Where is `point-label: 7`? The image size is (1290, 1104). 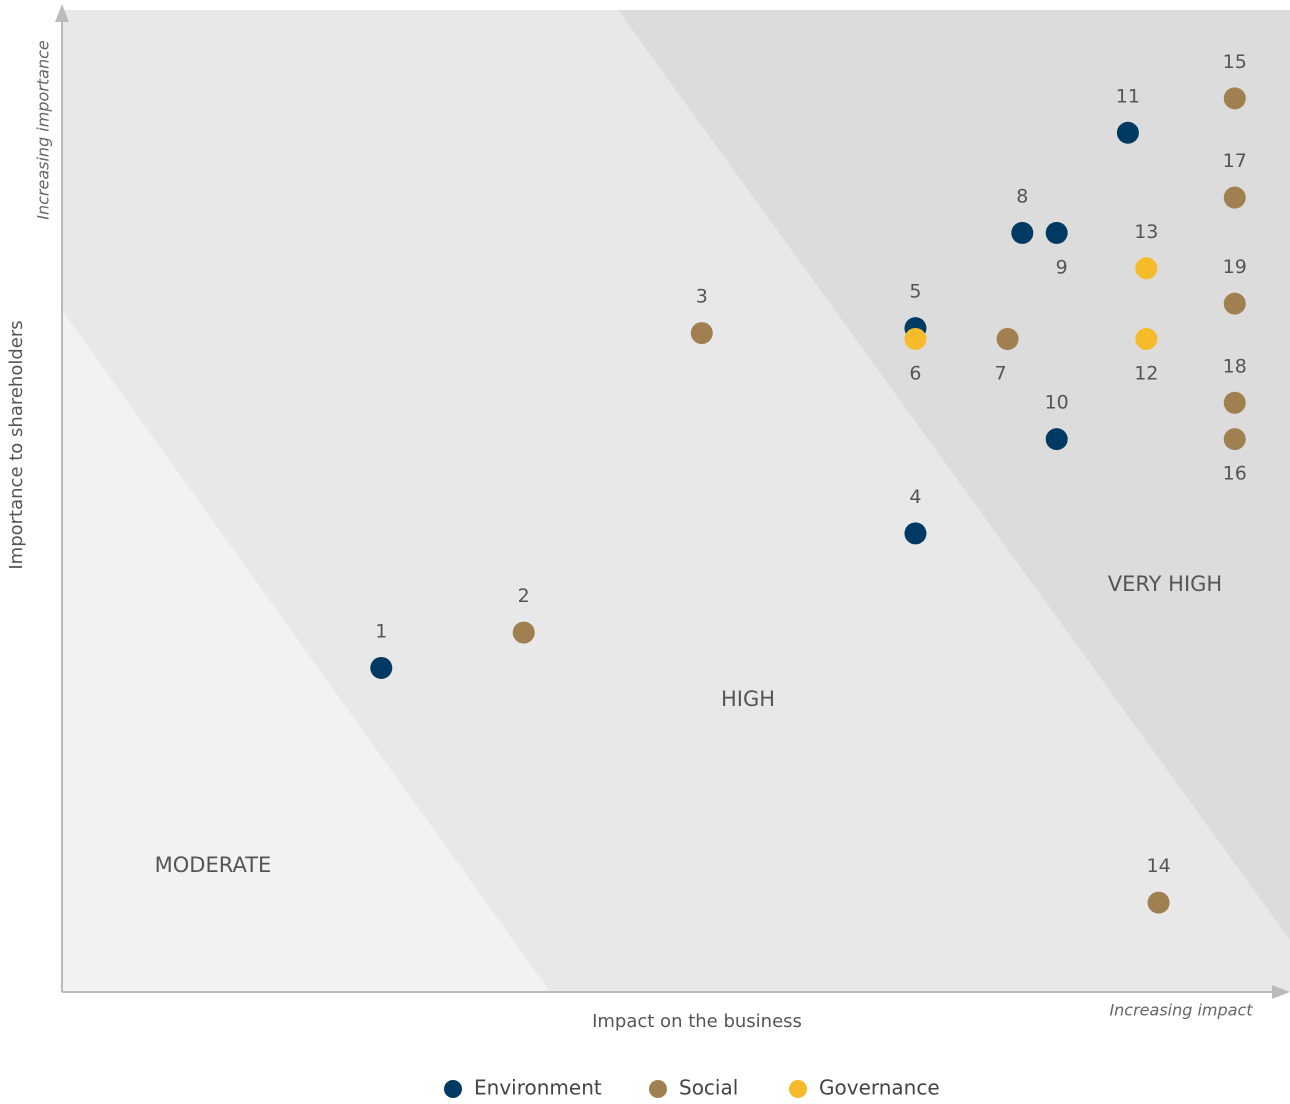
point-label: 7 is located at coordinates (1001, 373).